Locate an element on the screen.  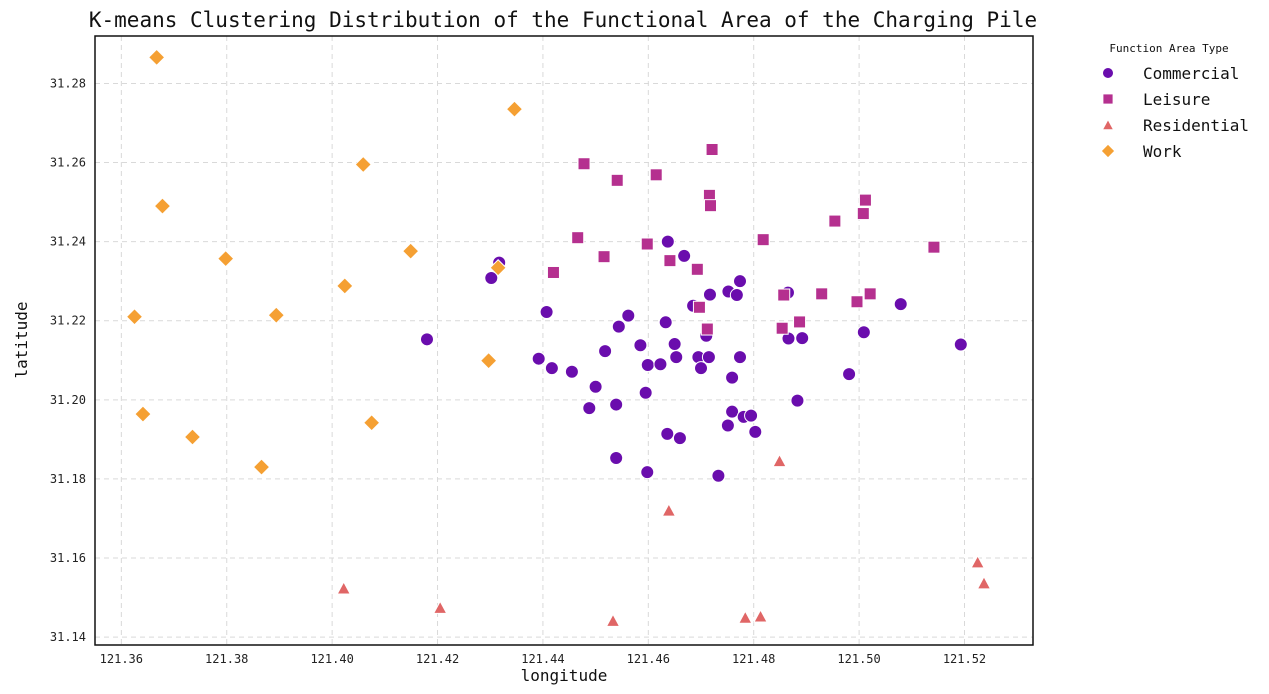
legend-label-residential: Residential is located at coordinates (1196, 125).